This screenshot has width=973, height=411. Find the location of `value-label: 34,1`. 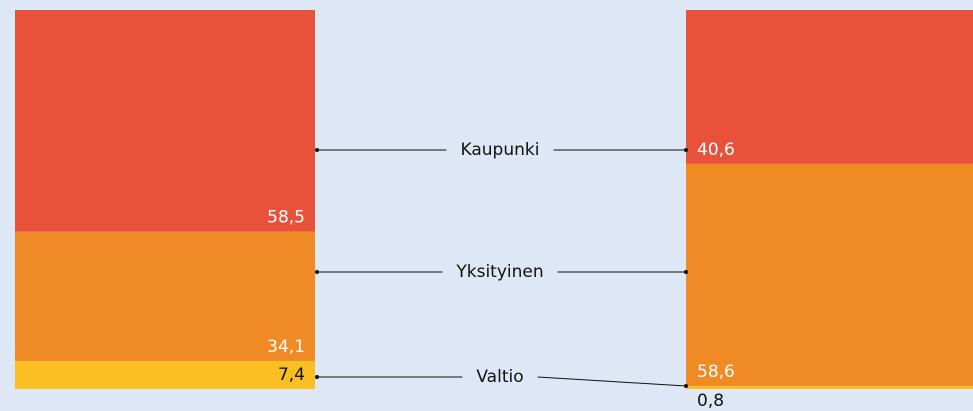

value-label: 34,1 is located at coordinates (286, 347).